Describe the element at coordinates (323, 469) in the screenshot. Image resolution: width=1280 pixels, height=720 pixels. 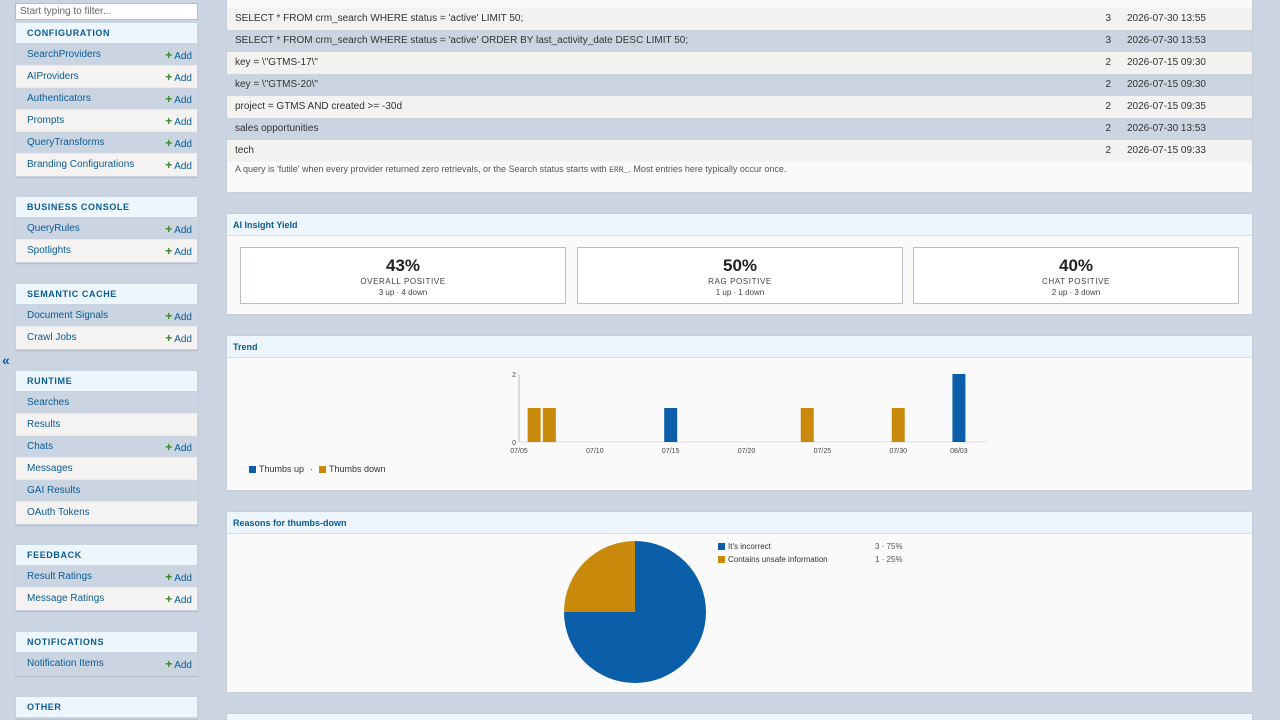
I see `thumbs-down-swatch` at that location.